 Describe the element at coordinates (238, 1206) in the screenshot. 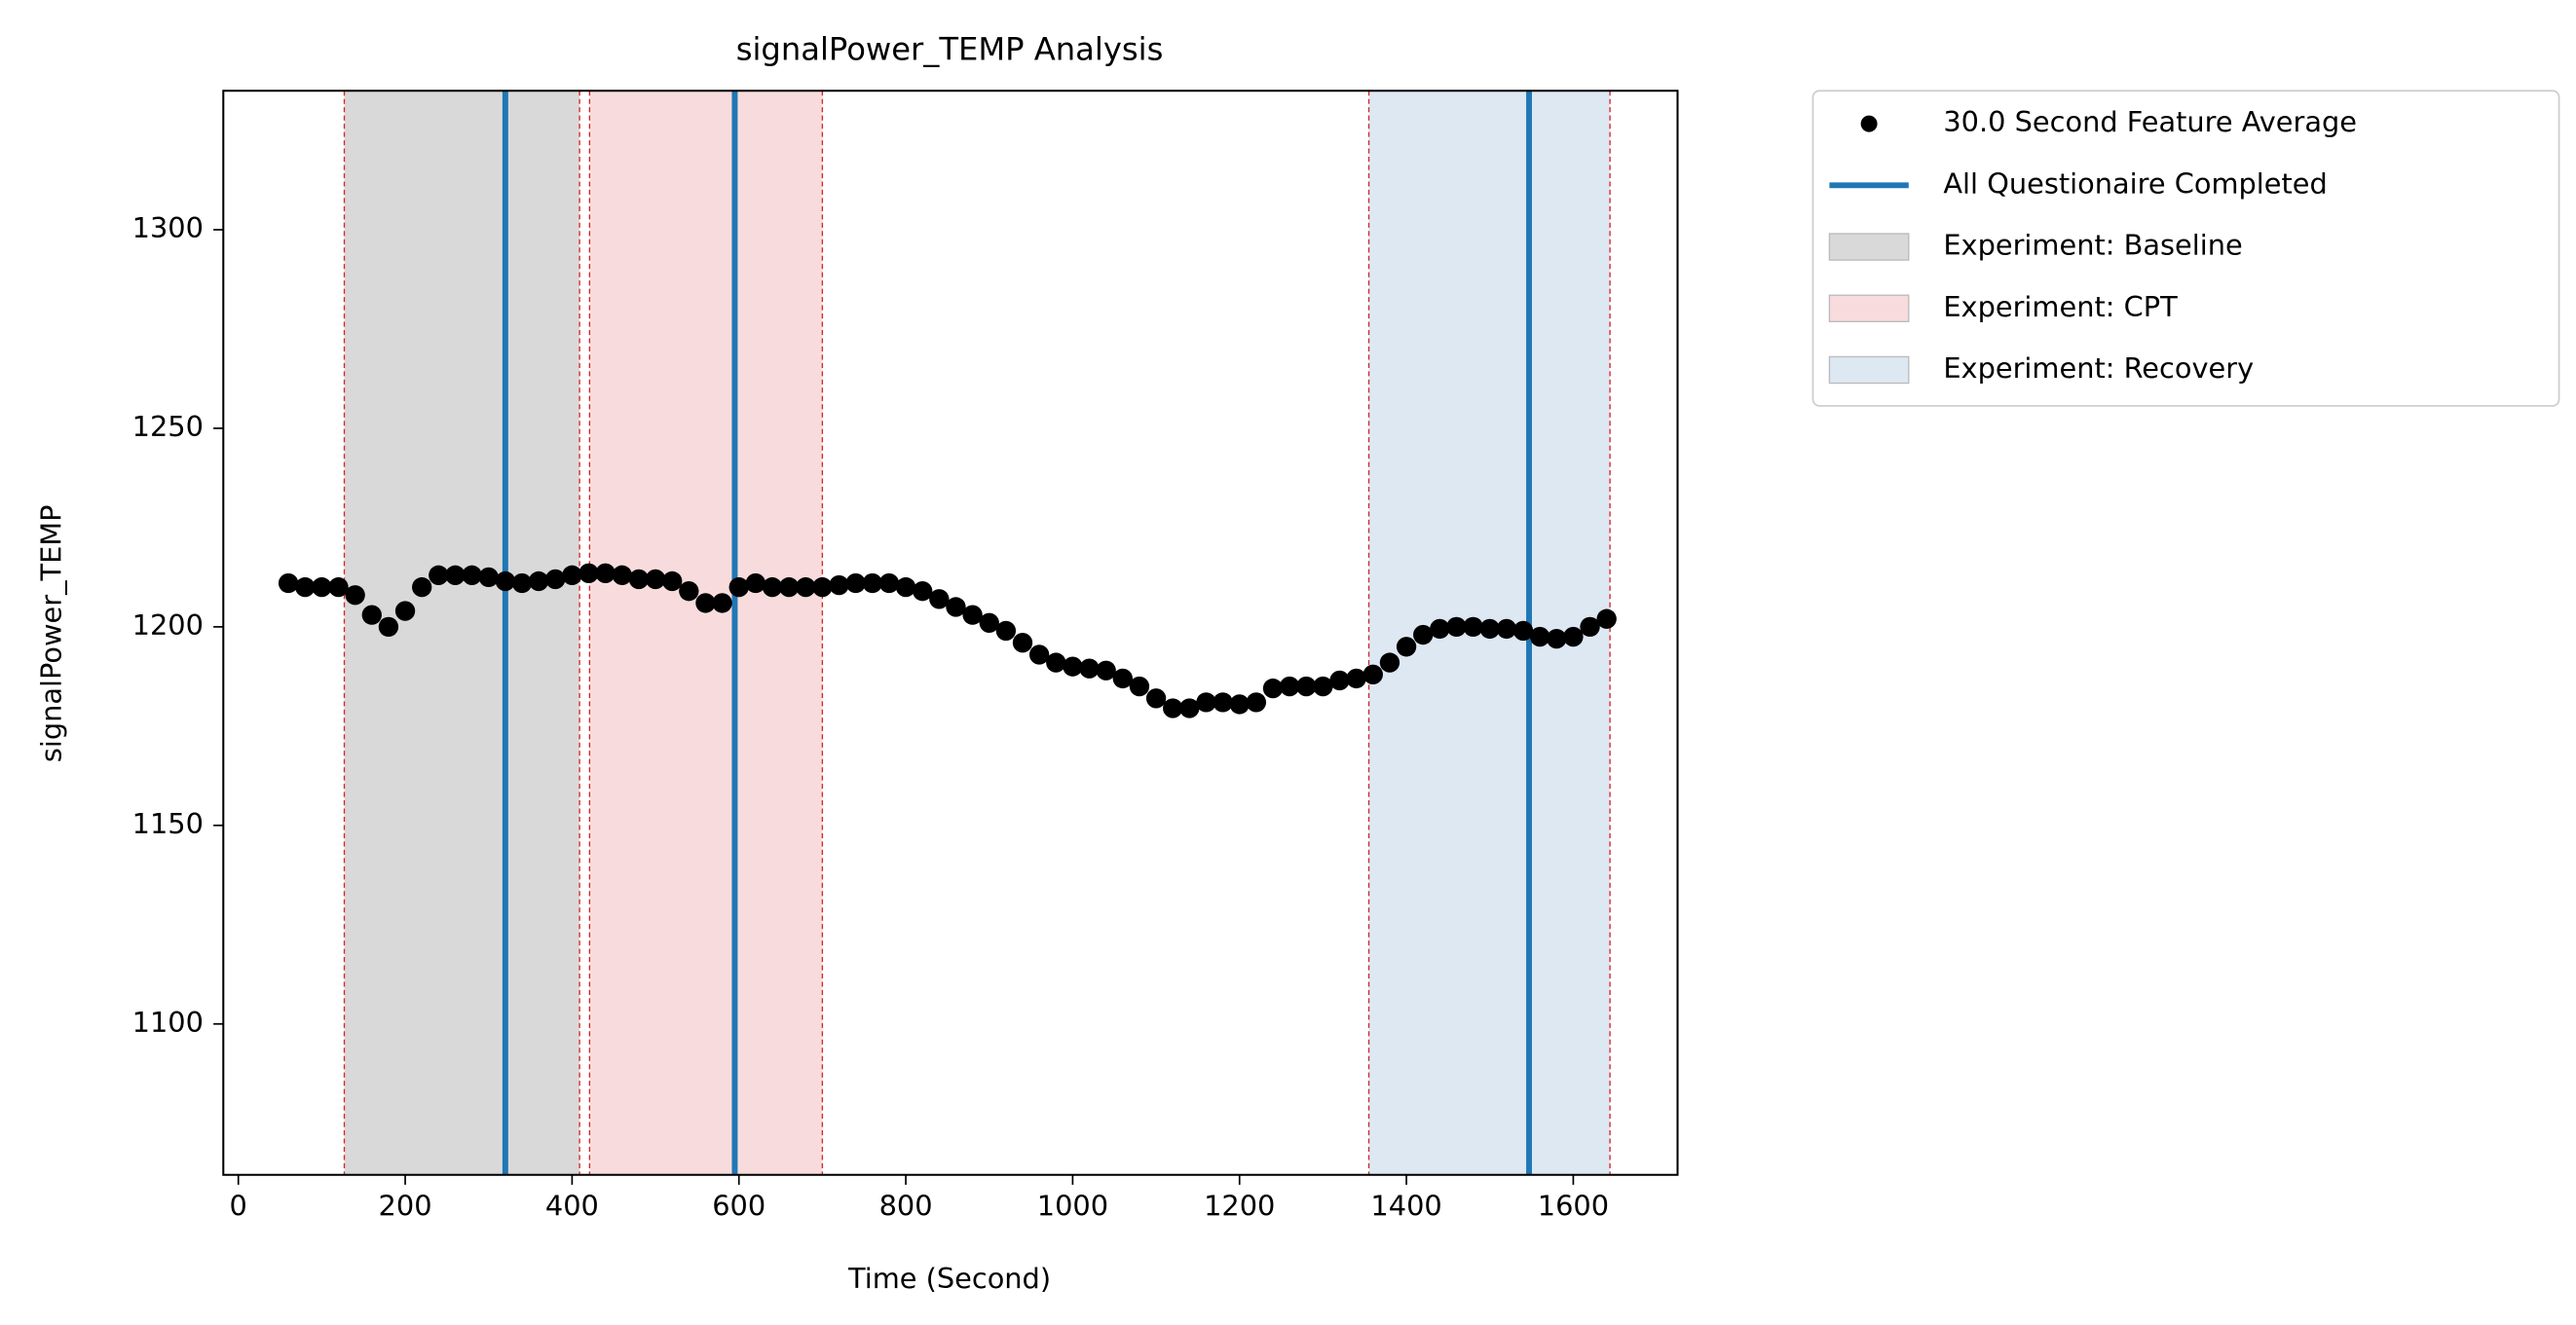

I see `x-tick-label: 0` at that location.